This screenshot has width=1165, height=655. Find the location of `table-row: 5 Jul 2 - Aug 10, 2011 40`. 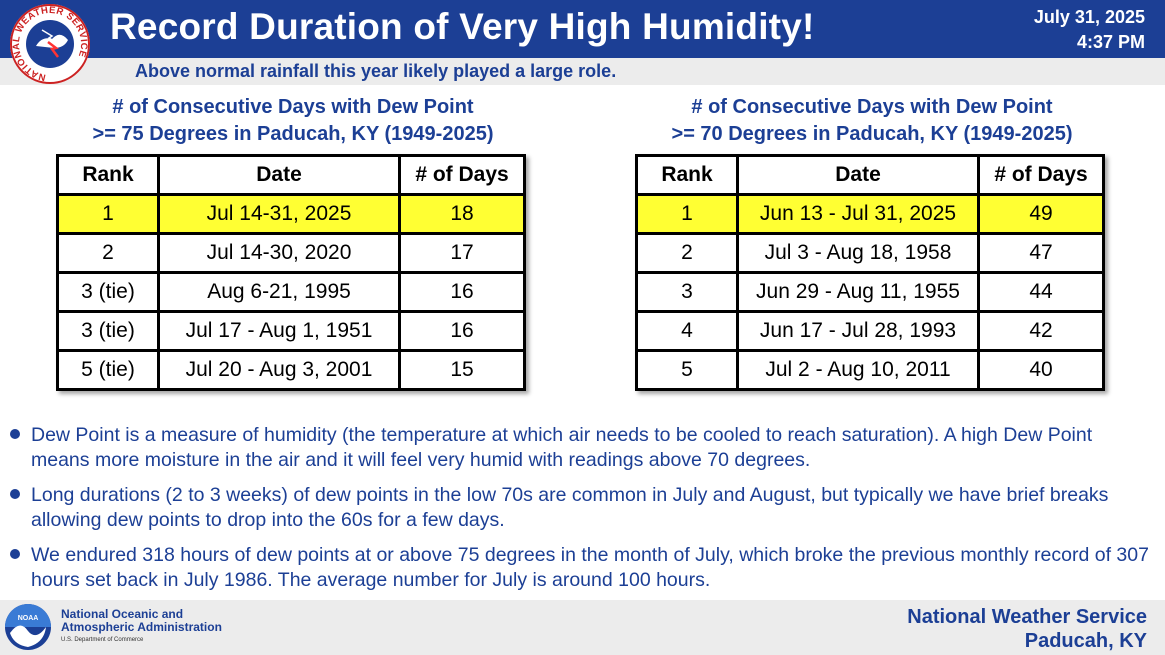

table-row: 5 Jul 2 - Aug 10, 2011 40 is located at coordinates (870, 370).